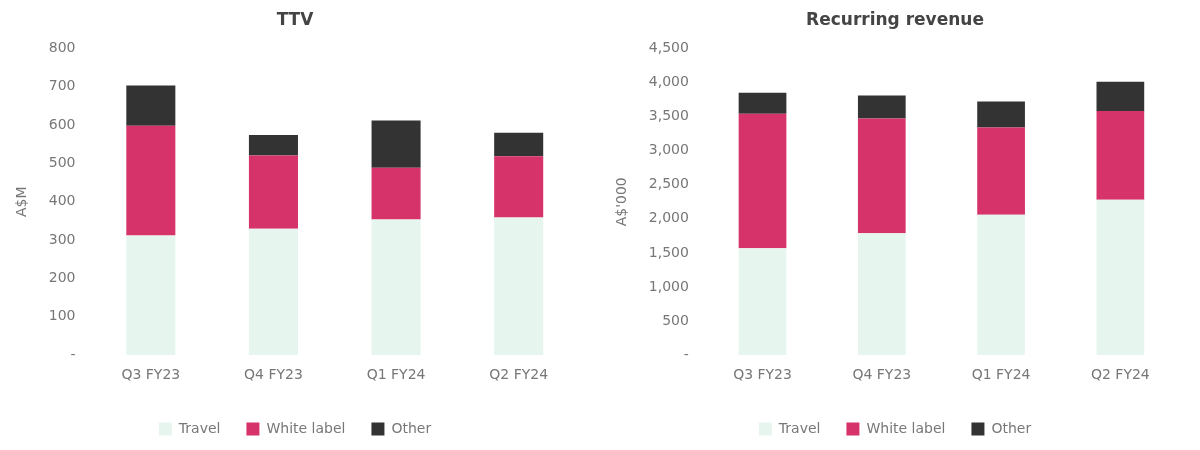 Image resolution: width=1200 pixels, height=450 pixels. Describe the element at coordinates (62, 315) in the screenshot. I see `y-tick-label: 100` at that location.